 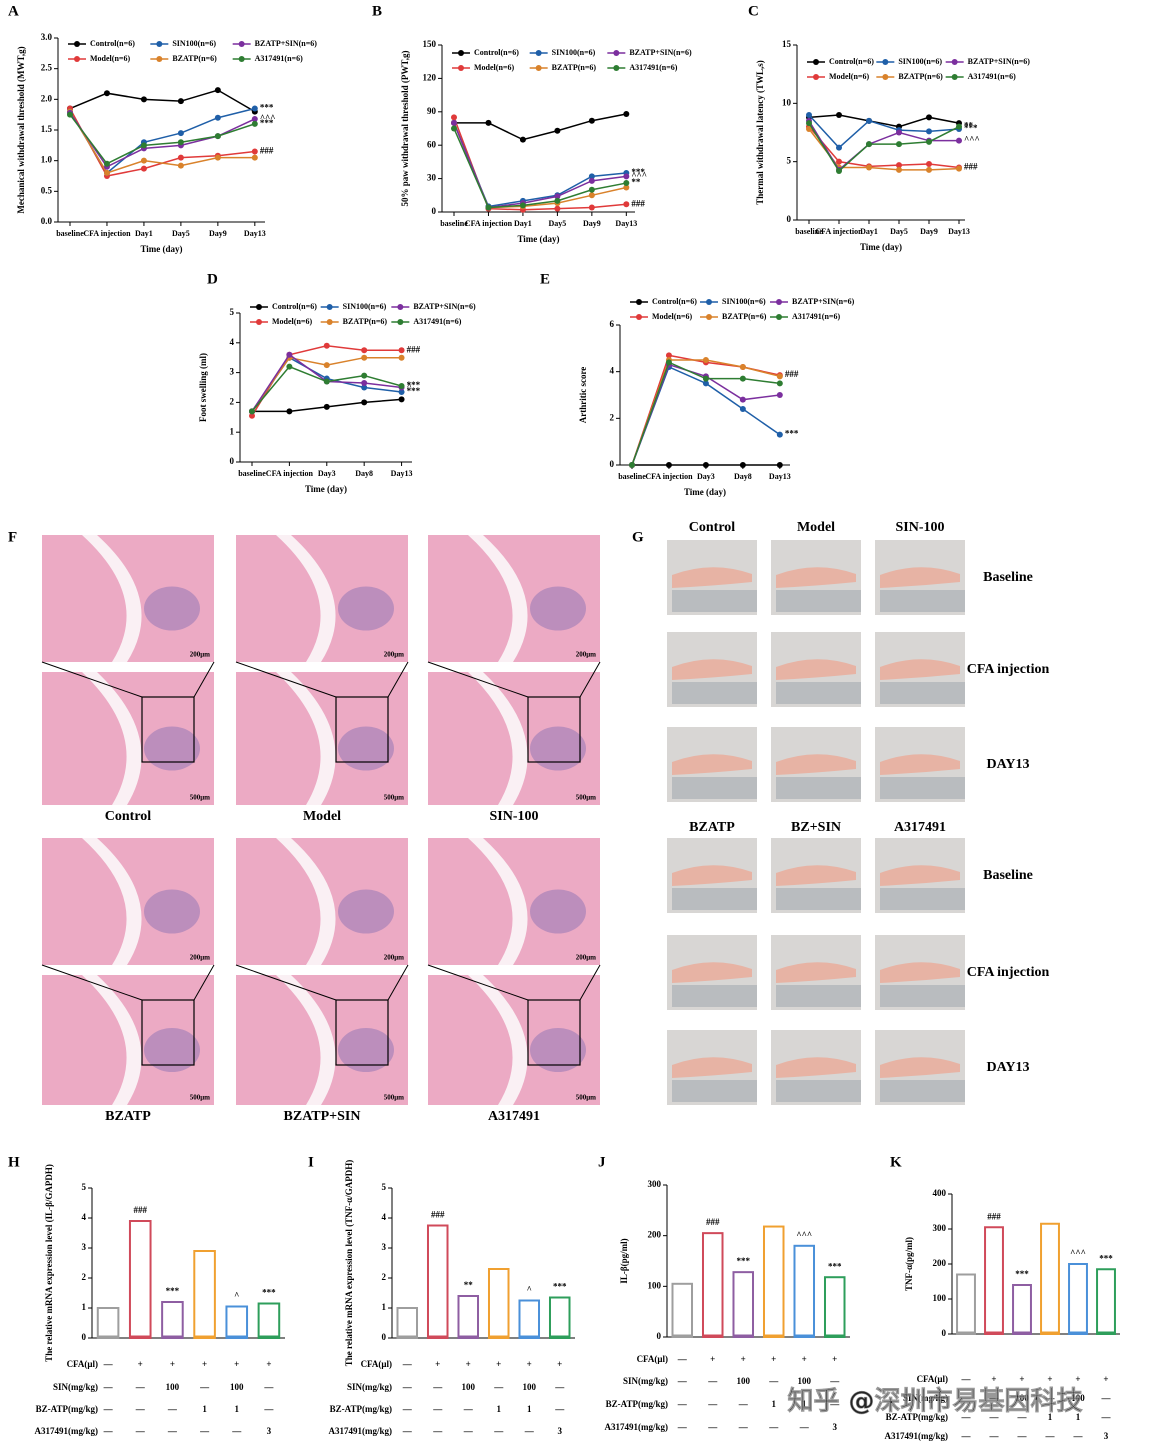 I want to click on x-tick-label: baseline, so click(x=252, y=473).